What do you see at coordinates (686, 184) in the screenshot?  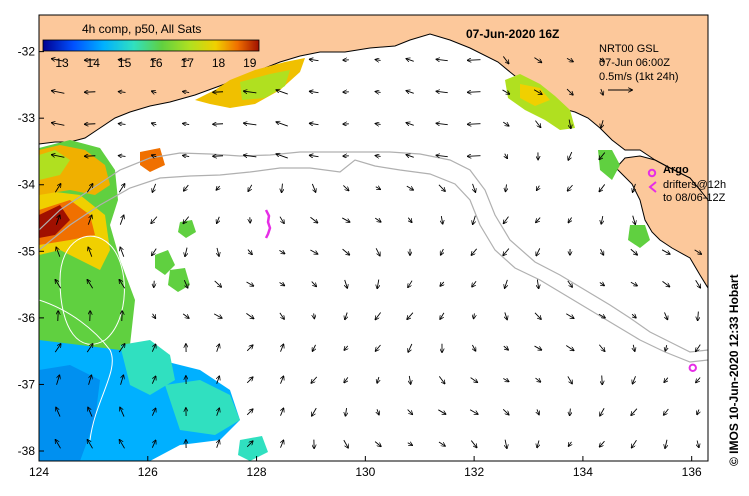 I see `argo-legend: Argo drifters@12h to 08/06-12Z` at bounding box center [686, 184].